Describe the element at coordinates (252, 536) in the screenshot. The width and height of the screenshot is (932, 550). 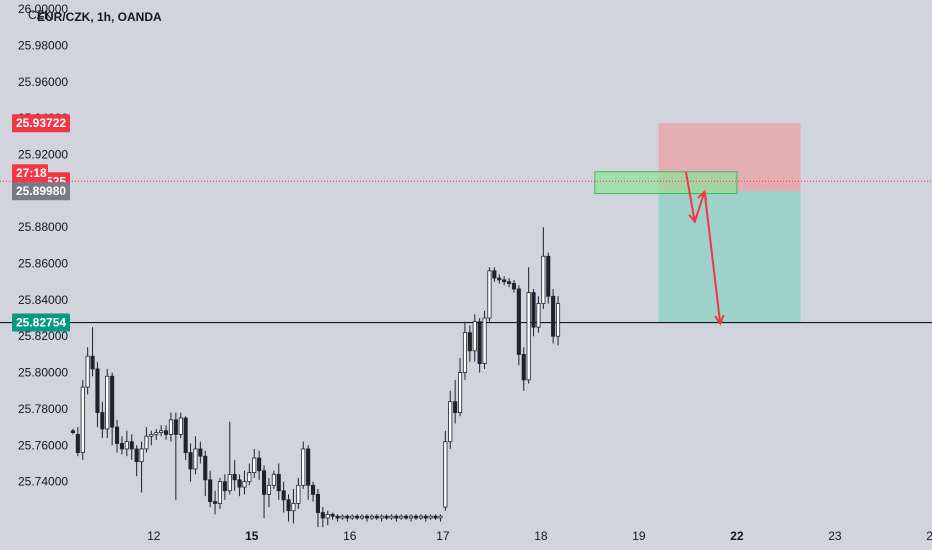
I see `time-tick-label: 15` at that location.